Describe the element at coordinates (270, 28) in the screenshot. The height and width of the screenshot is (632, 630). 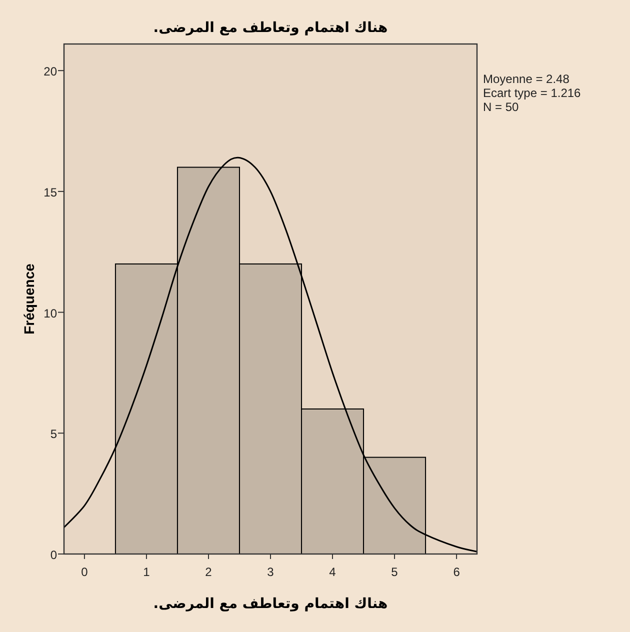
I see `chart-title: هناك اهتمام وتعاطف مع المرضى.` at that location.